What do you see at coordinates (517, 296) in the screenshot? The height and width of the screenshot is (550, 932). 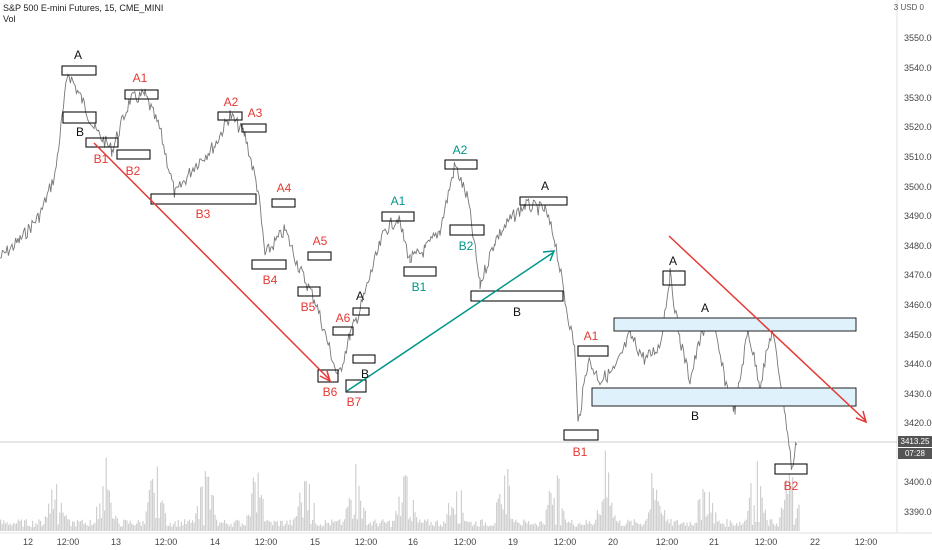 I see `box-b-right` at bounding box center [517, 296].